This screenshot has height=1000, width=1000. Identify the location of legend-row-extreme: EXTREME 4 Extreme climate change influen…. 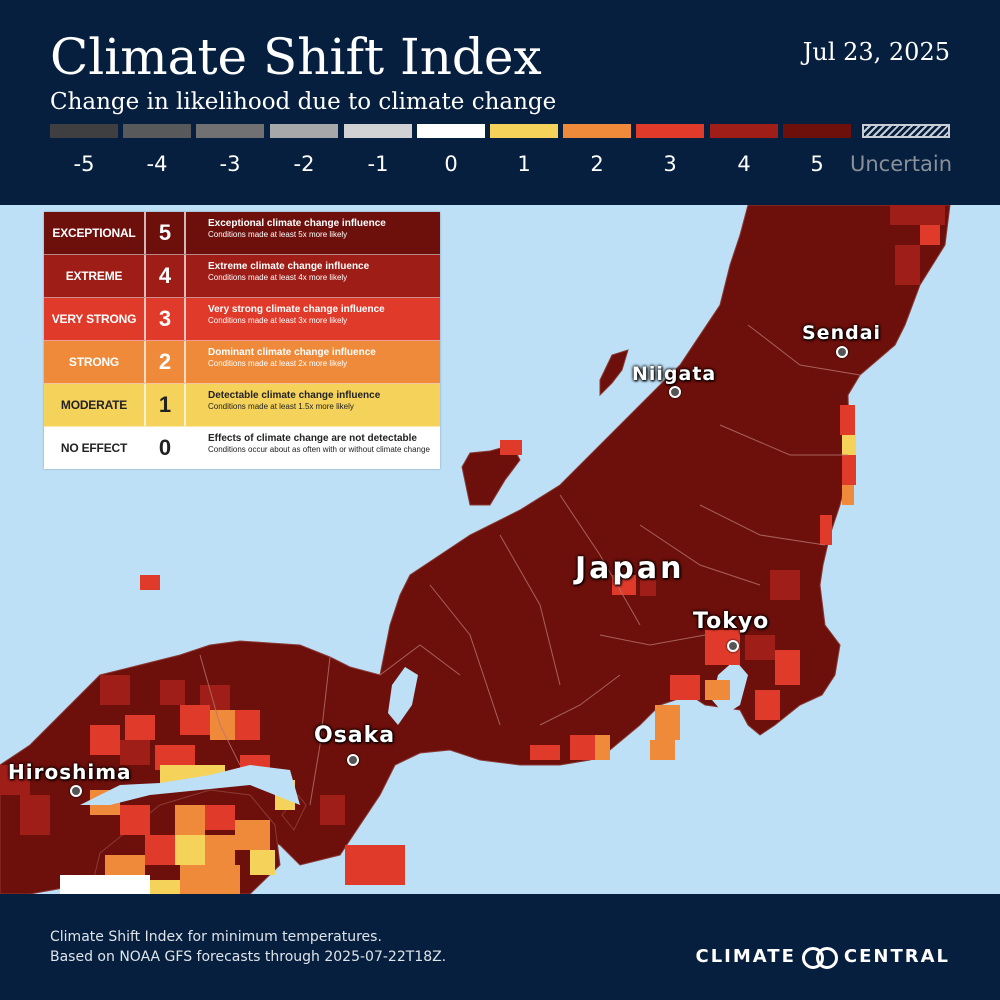
(242, 276).